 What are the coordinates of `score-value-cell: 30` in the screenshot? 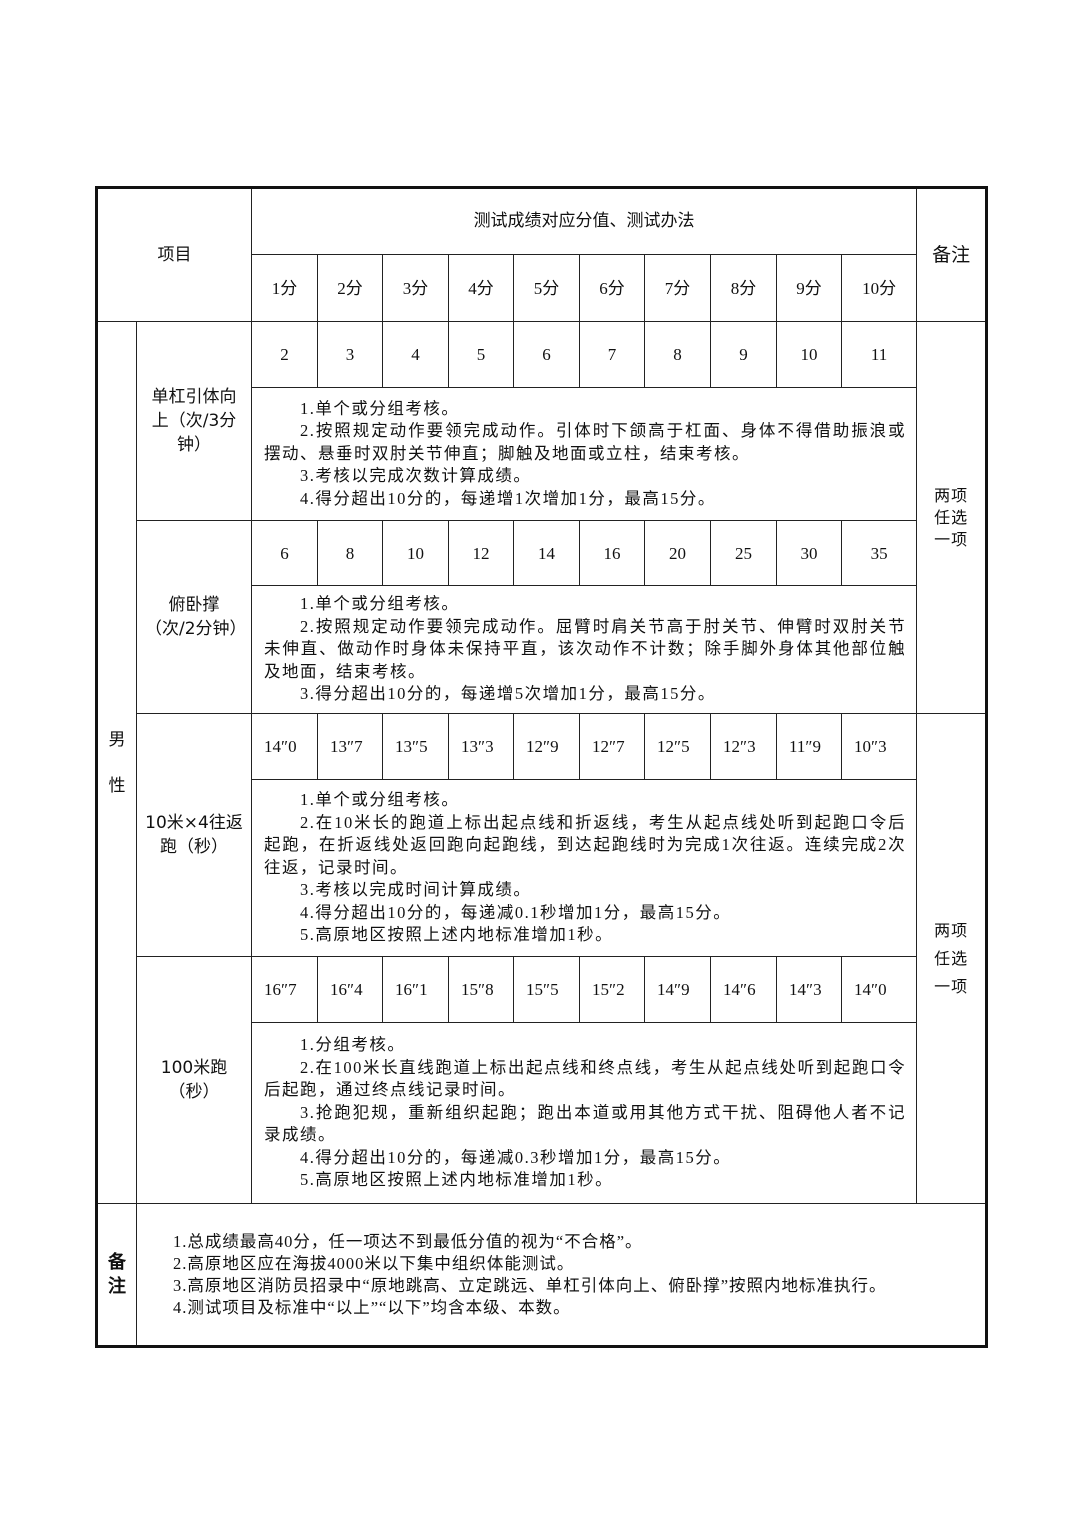 It's located at (809, 553).